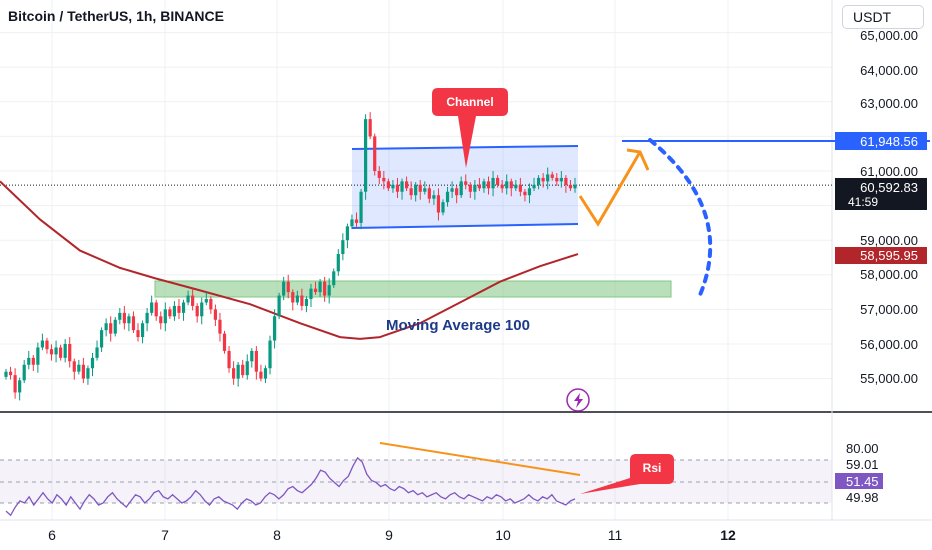 The width and height of the screenshot is (932, 550). Describe the element at coordinates (863, 202) in the screenshot. I see `countdown-label: 41:59` at that location.